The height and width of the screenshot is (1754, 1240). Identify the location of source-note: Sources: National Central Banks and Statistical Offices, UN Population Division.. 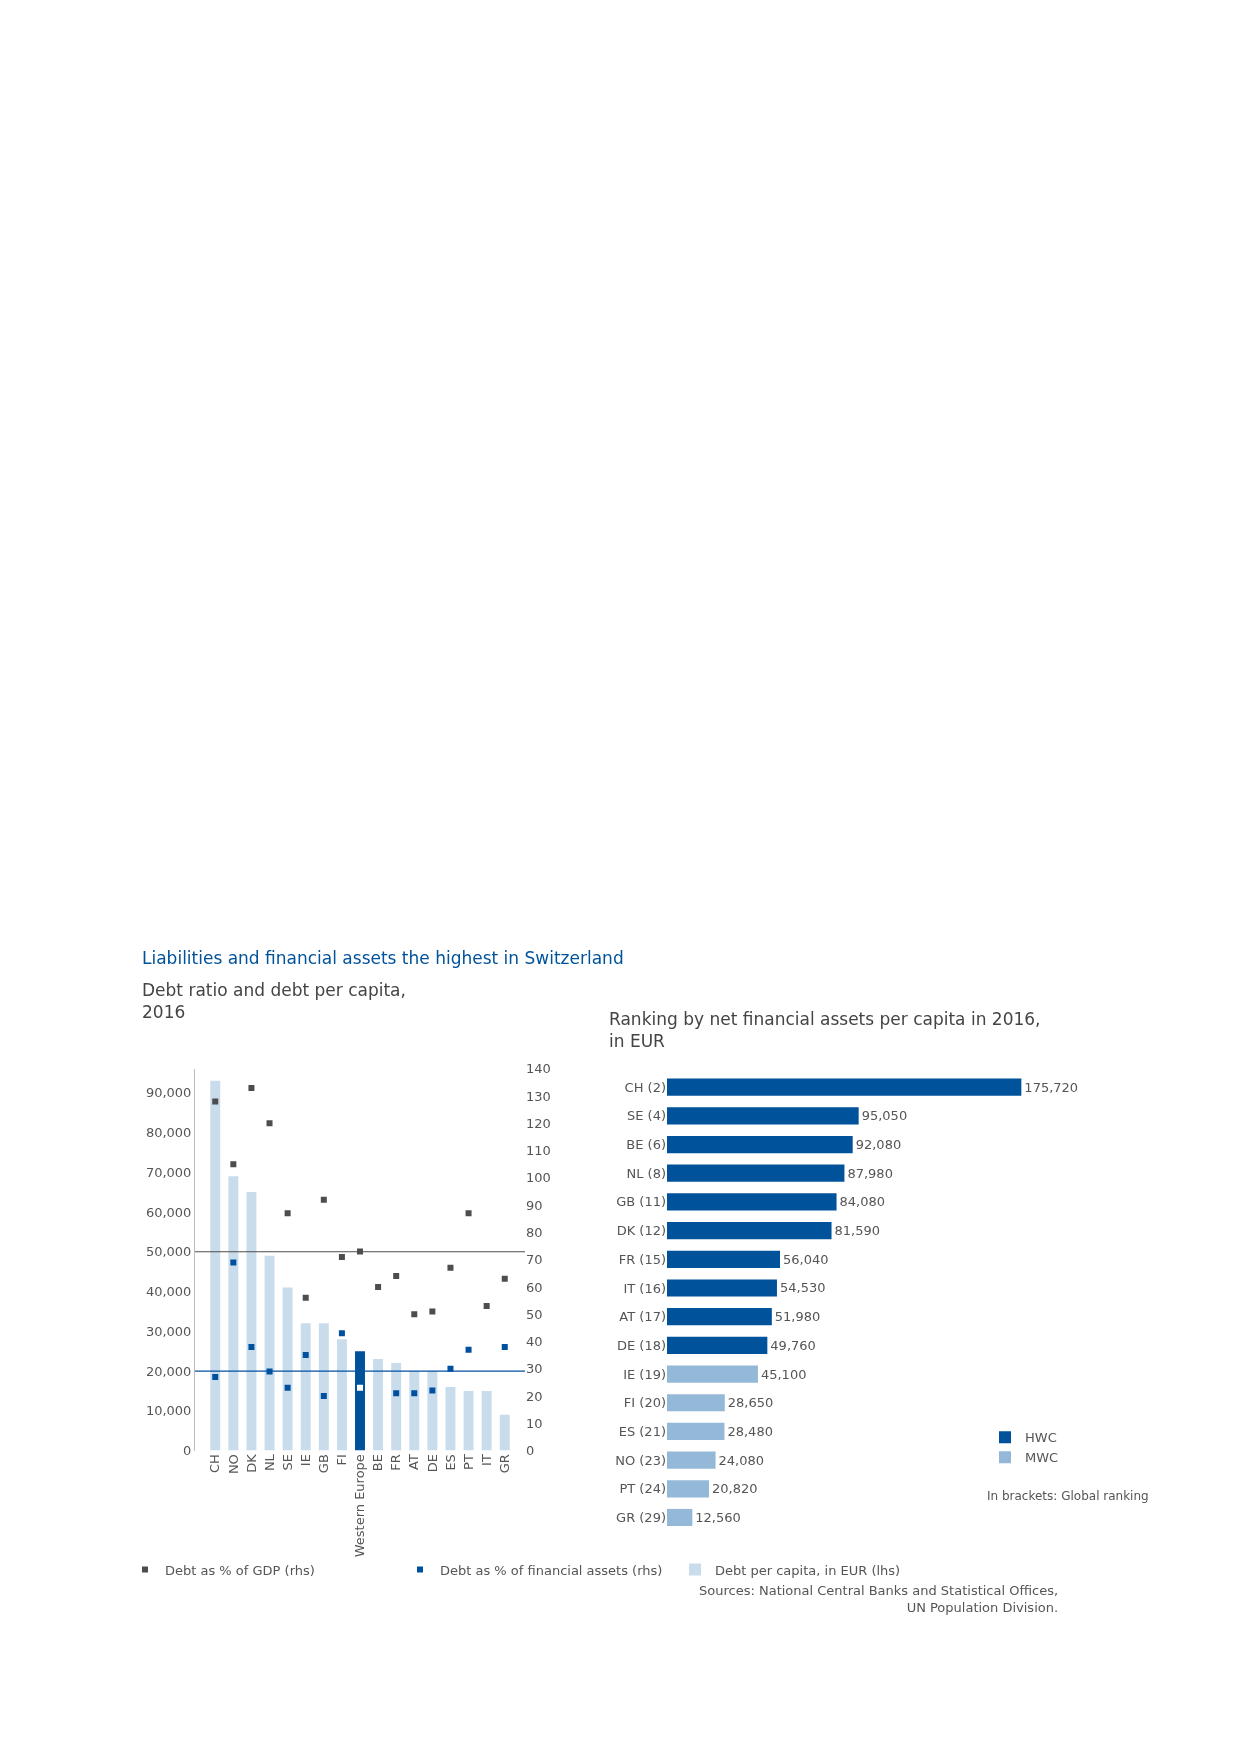
(879, 1599).